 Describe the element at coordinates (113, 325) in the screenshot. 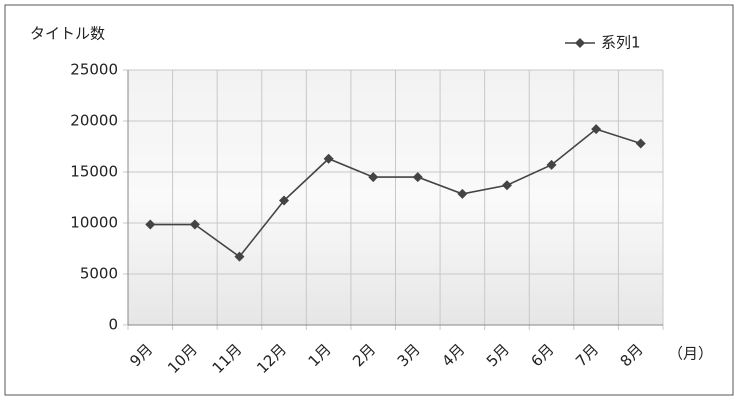

I see `y-tick-label: 0` at that location.